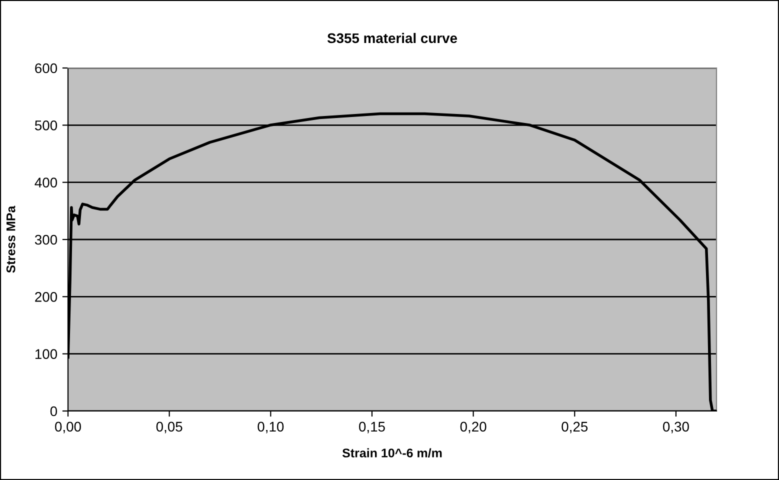 The width and height of the screenshot is (779, 480). What do you see at coordinates (46, 354) in the screenshot?
I see `y-tick-label: 100` at bounding box center [46, 354].